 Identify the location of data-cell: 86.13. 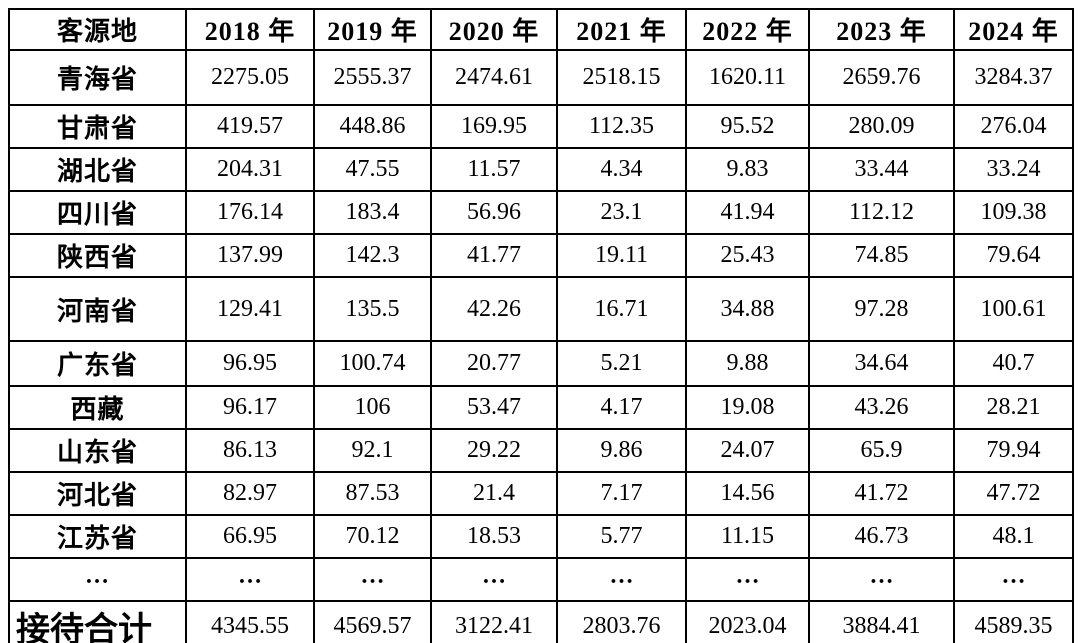
(250, 450).